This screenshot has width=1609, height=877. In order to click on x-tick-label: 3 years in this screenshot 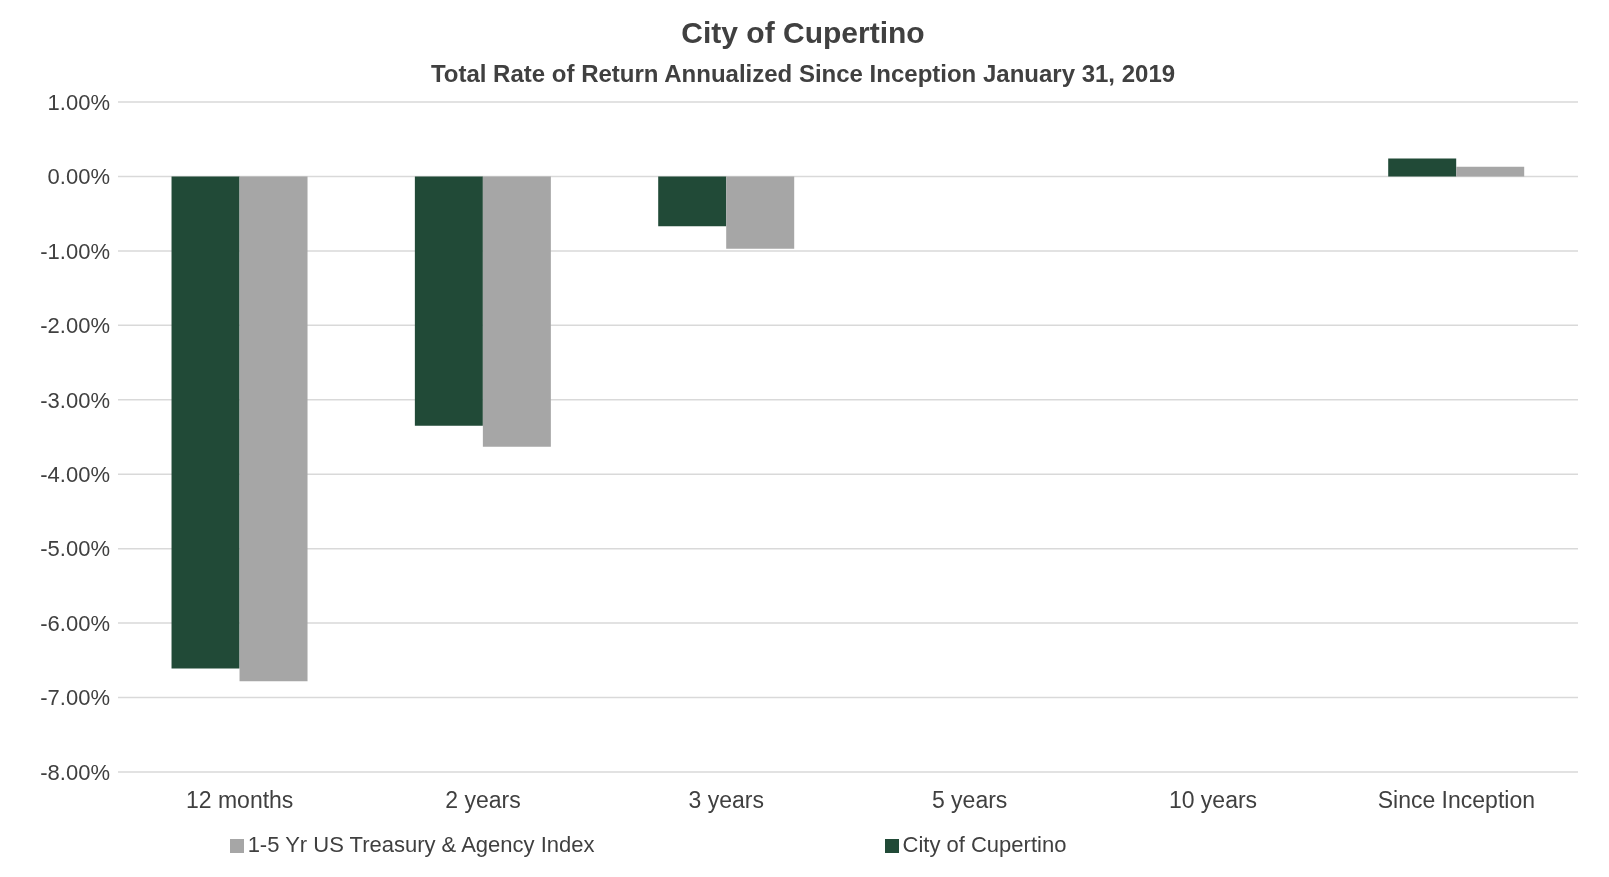, I will do `click(726, 800)`.